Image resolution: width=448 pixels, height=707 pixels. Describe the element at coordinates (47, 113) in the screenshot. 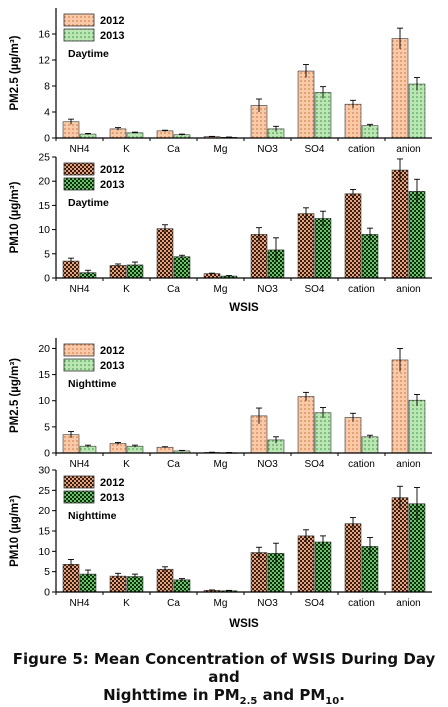

I see `y-tick-label: 4` at that location.